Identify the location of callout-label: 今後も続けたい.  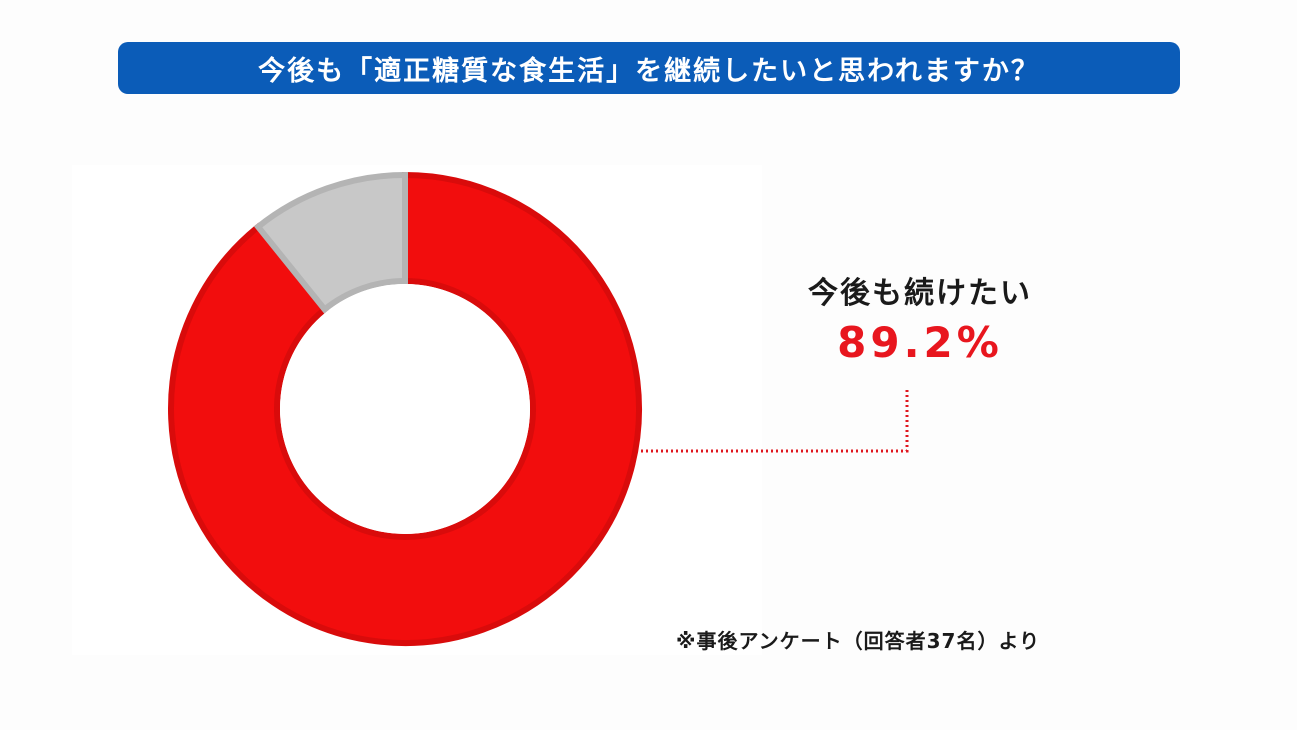
(920, 293).